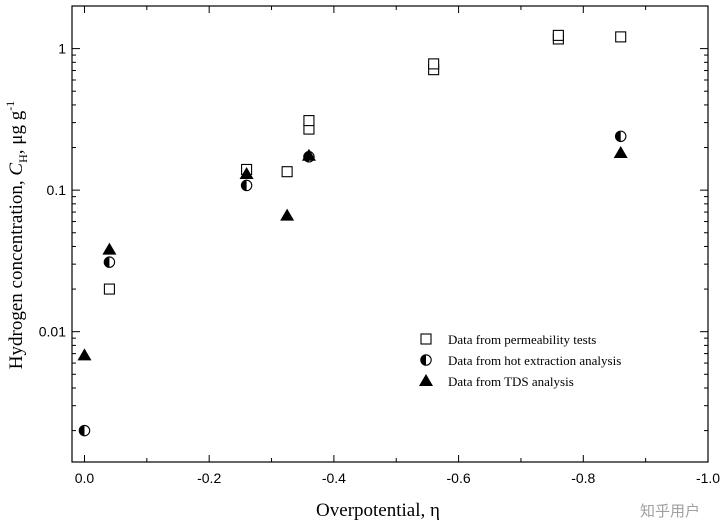 This screenshot has width=720, height=528. I want to click on legend-label: Data from TDS analysis, so click(511, 381).